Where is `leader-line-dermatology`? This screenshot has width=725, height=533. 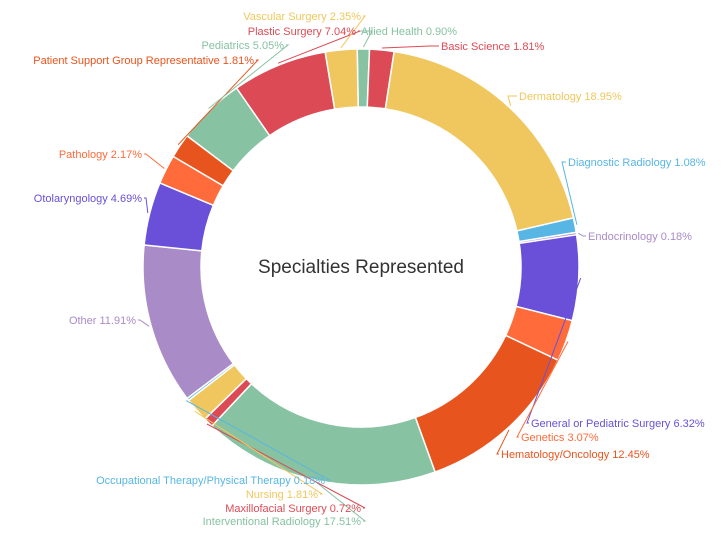 leader-line-dermatology is located at coordinates (512, 100).